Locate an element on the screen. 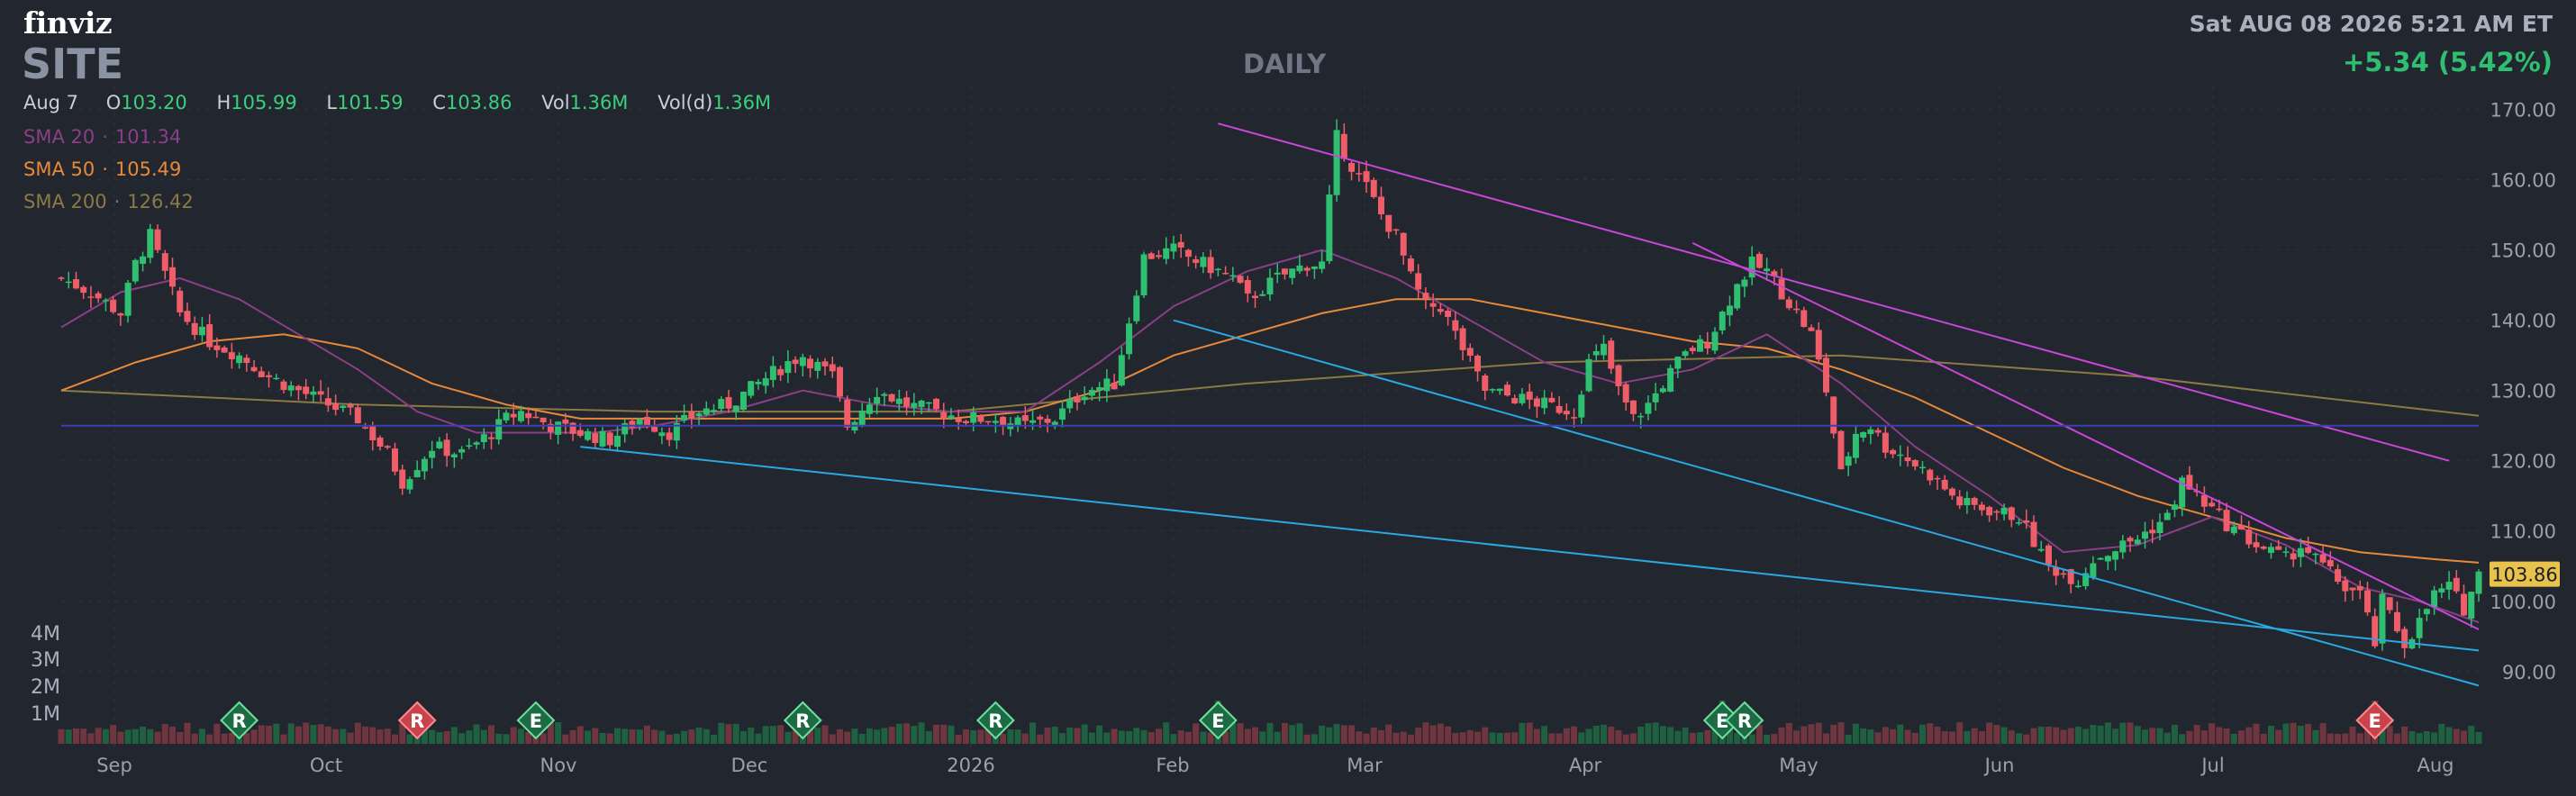 This screenshot has width=2576, height=796. event-marker-label: R is located at coordinates (995, 721).